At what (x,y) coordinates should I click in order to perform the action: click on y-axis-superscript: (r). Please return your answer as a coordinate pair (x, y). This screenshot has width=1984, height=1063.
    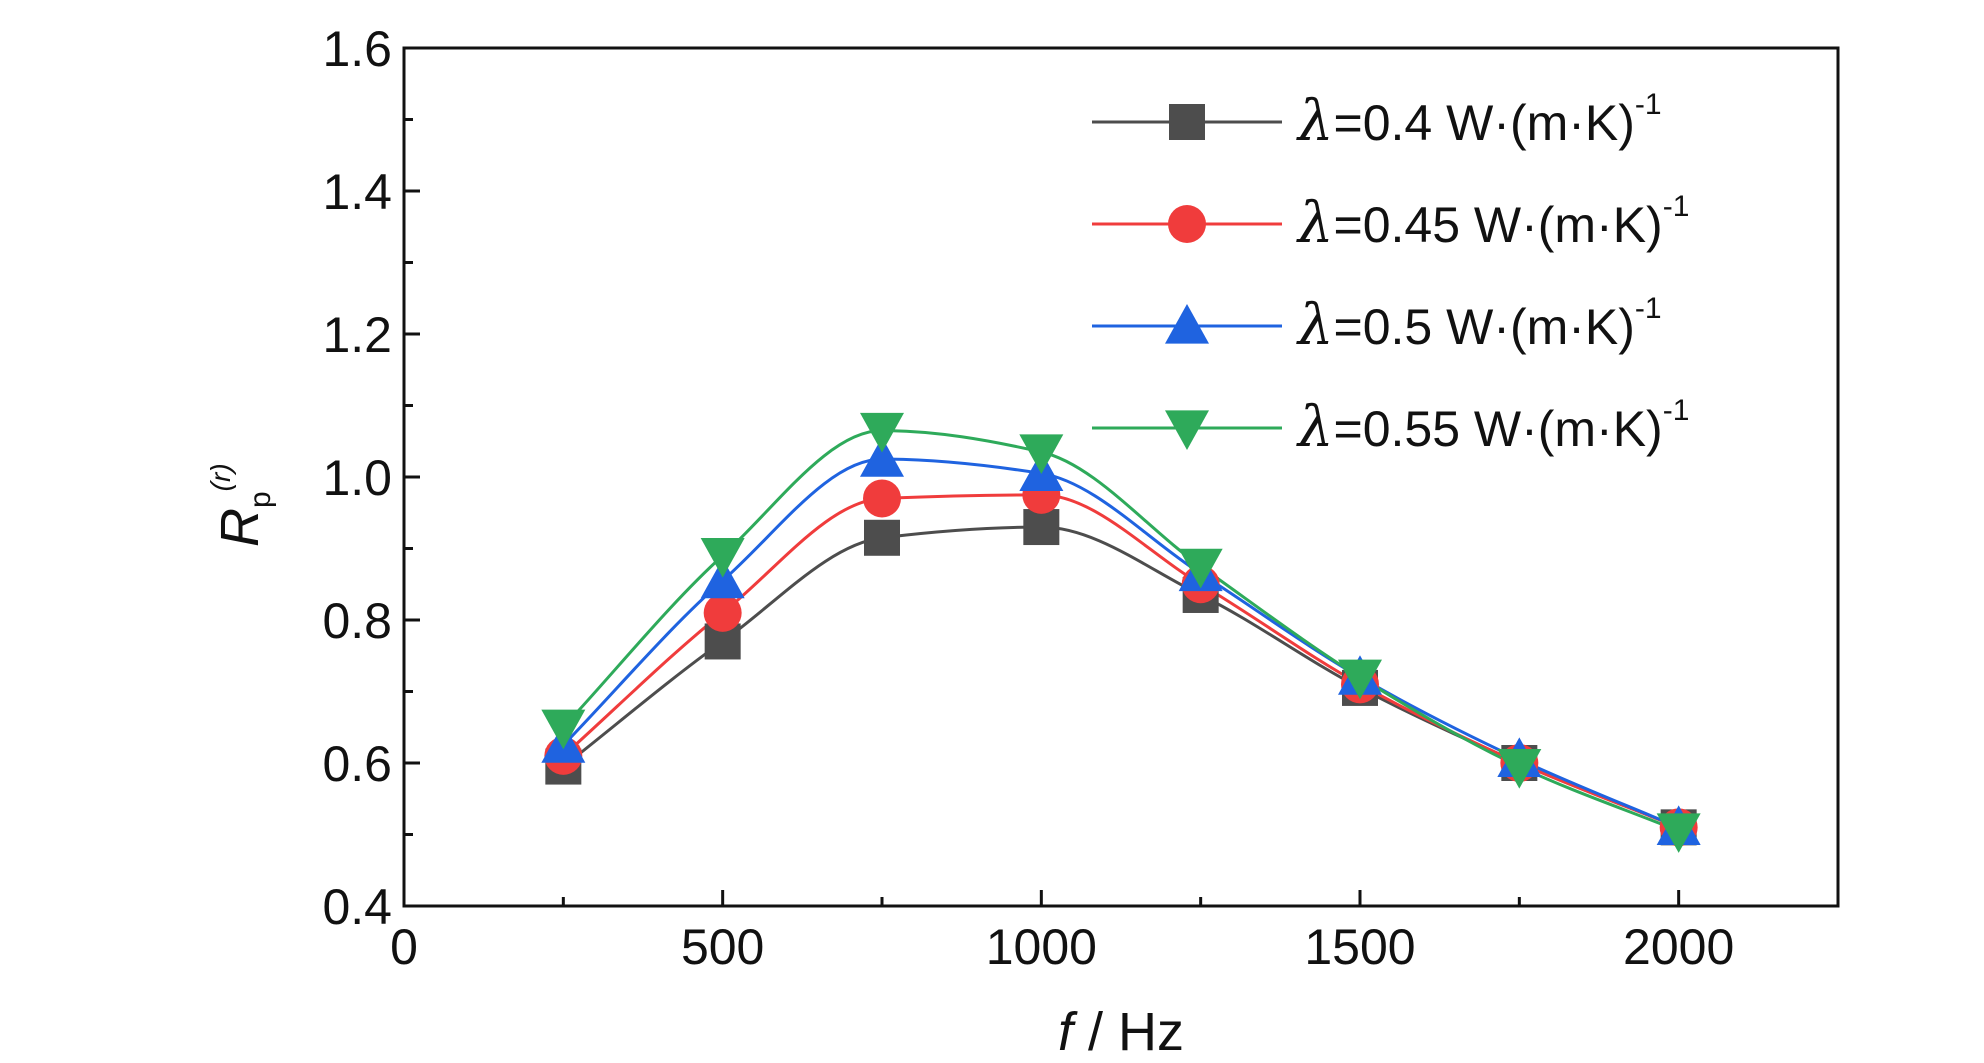
    Looking at the image, I should click on (220, 477).